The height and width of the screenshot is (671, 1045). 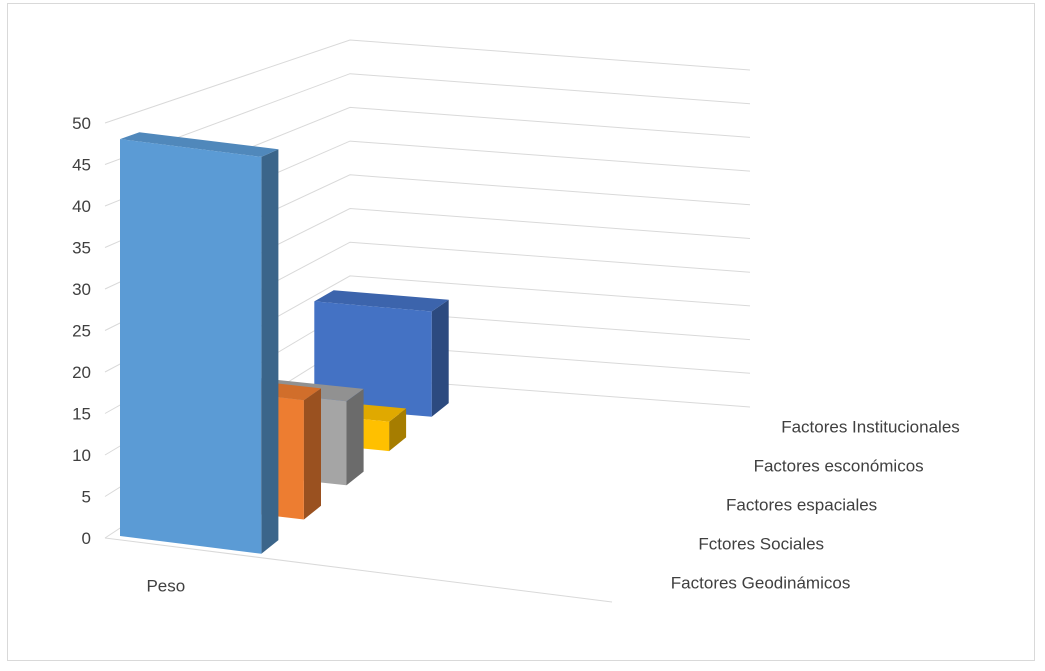 What do you see at coordinates (86, 538) in the screenshot?
I see `y-tick-label: 0` at bounding box center [86, 538].